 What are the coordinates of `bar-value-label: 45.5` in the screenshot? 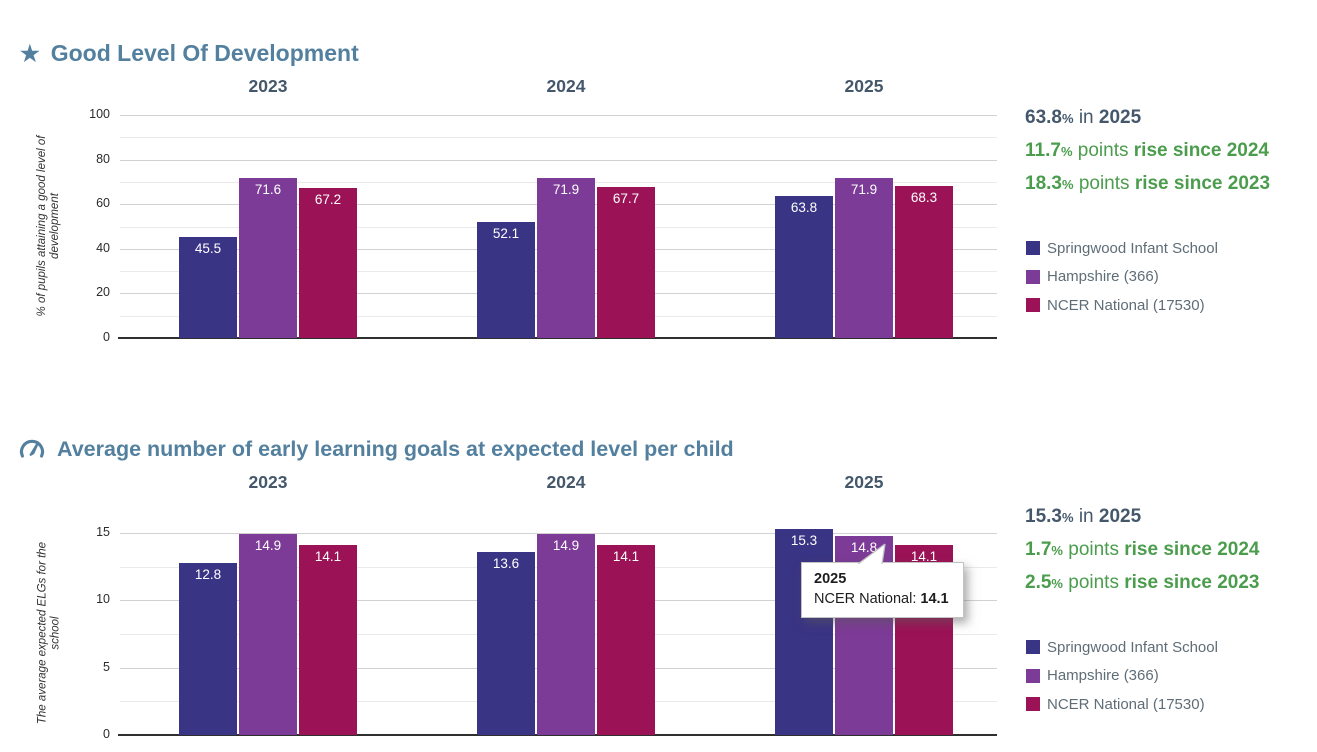 It's located at (208, 248).